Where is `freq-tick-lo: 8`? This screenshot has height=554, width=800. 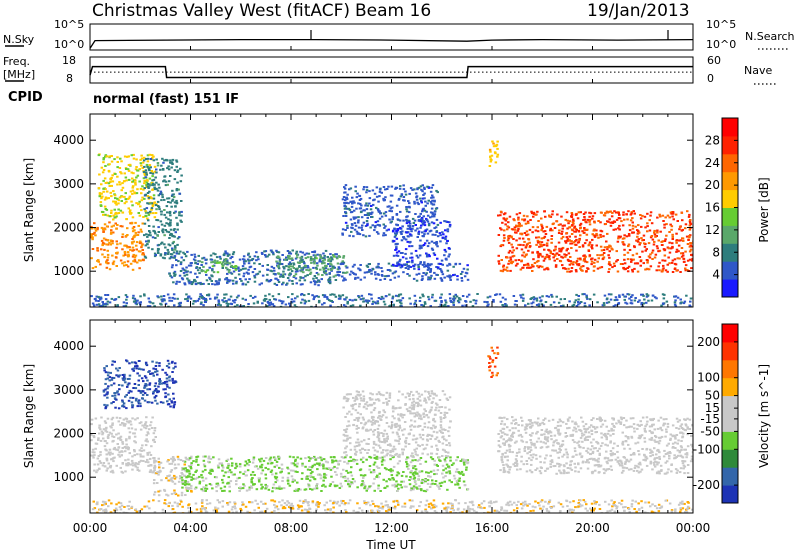
freq-tick-lo: 8 is located at coordinates (69, 78).